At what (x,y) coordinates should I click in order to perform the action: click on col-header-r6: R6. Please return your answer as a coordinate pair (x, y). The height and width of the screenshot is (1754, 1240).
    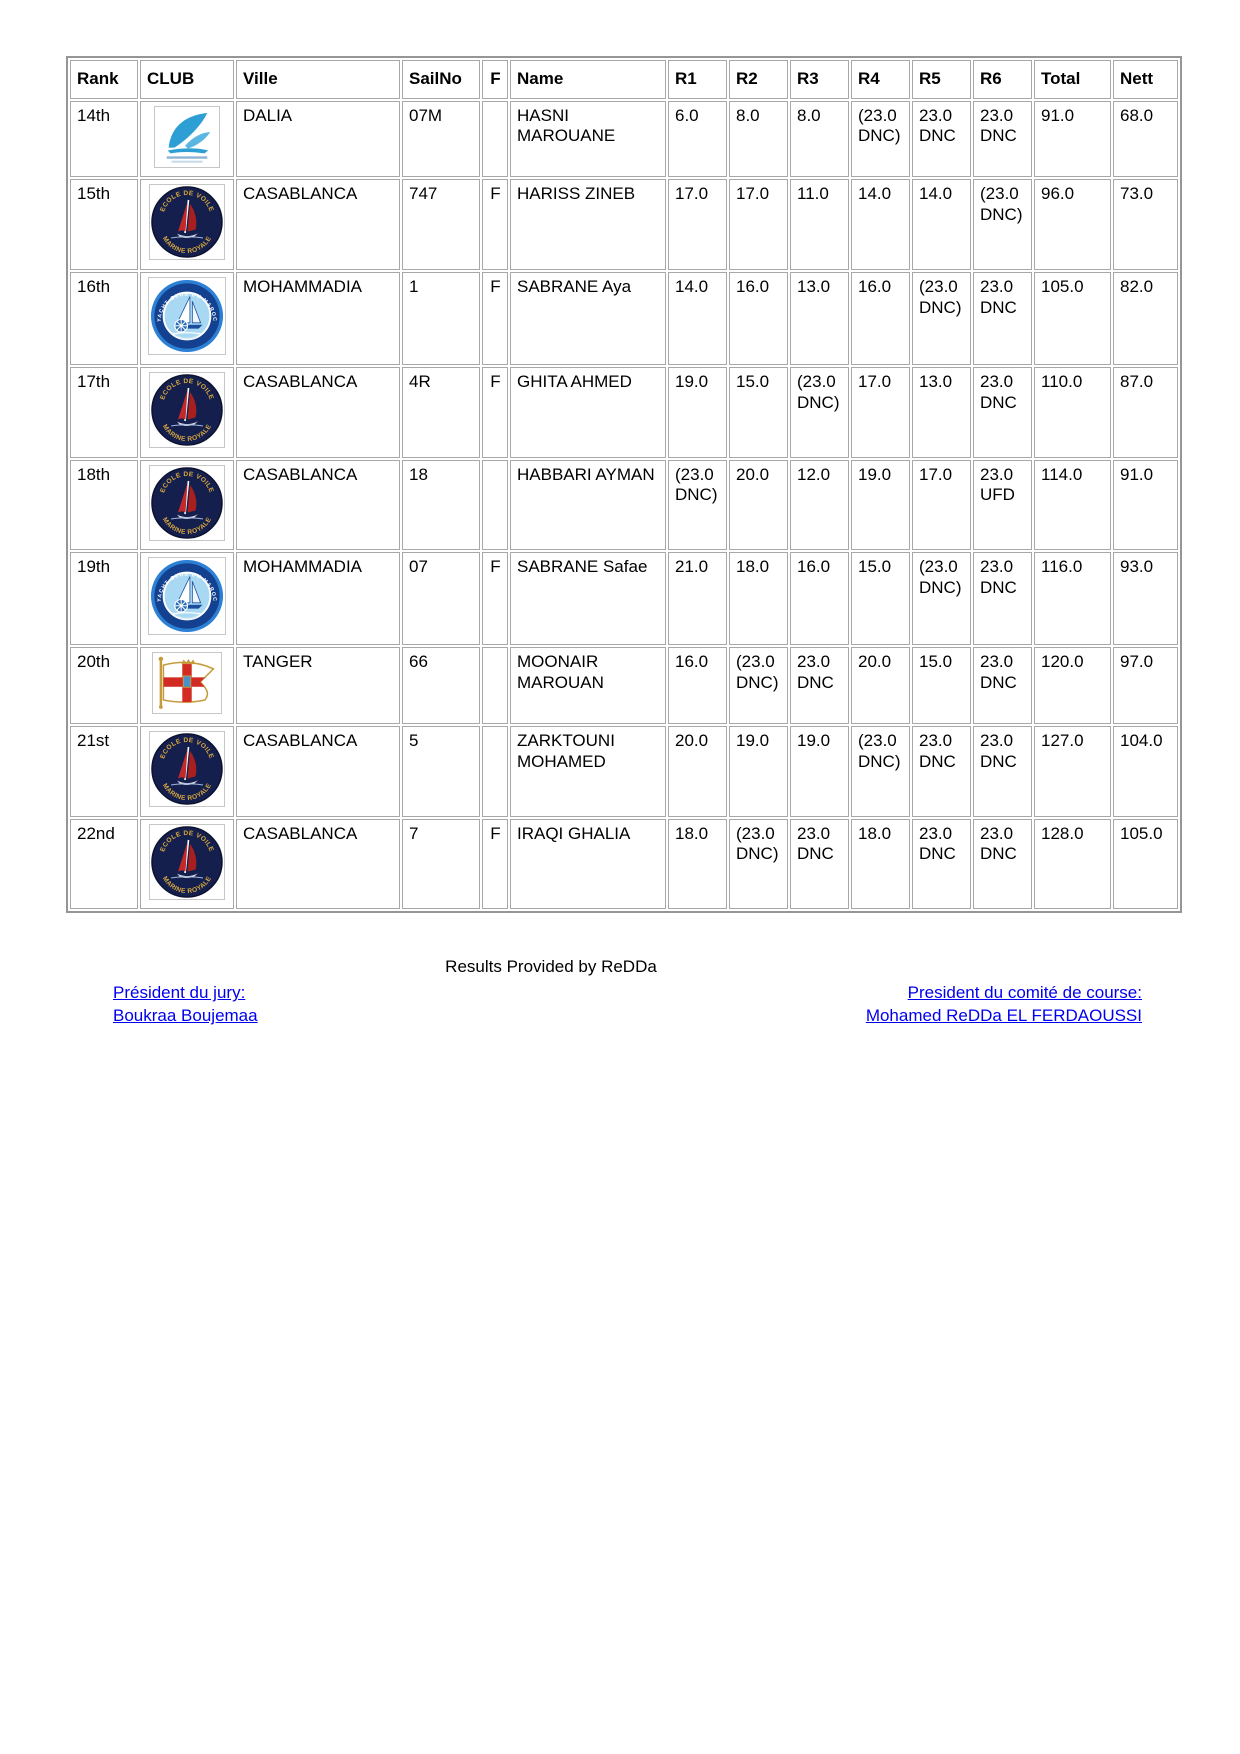
    Looking at the image, I should click on (1002, 79).